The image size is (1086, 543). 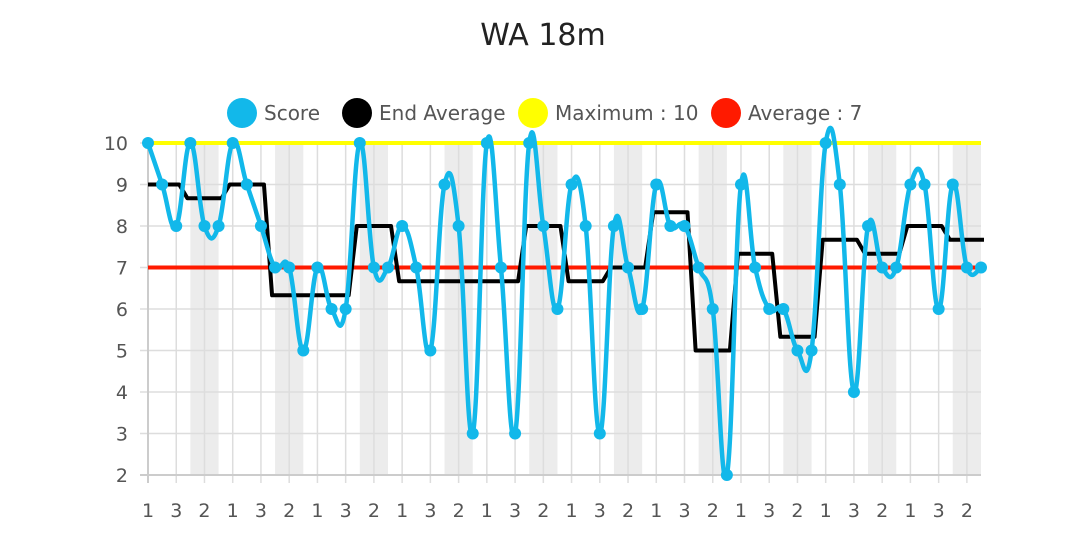 I want to click on chart-title: WA 18m, so click(x=543, y=35).